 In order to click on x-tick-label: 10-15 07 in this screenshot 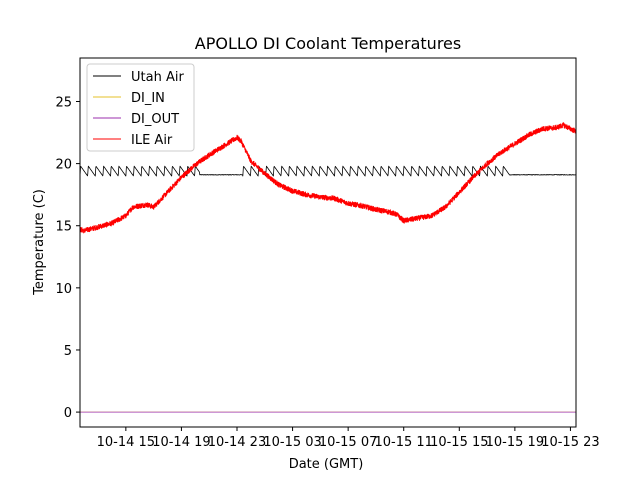, I will do `click(348, 442)`.